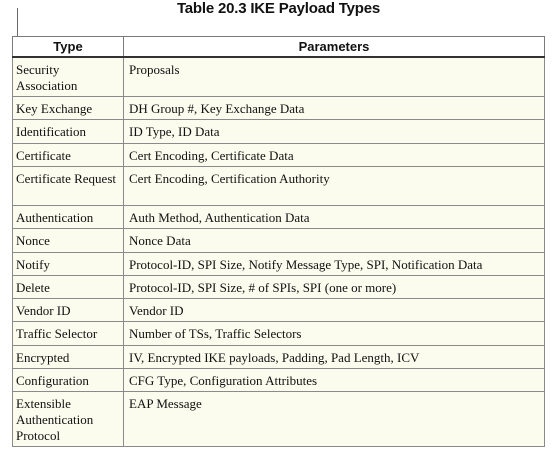  Describe the element at coordinates (68, 131) in the screenshot. I see `type-cell: Identification` at that location.